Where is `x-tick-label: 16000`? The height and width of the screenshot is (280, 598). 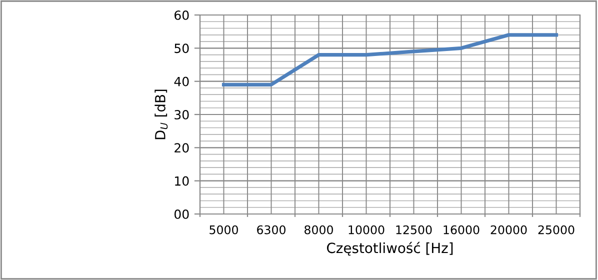
x-tick-label: 16000 is located at coordinates (462, 229).